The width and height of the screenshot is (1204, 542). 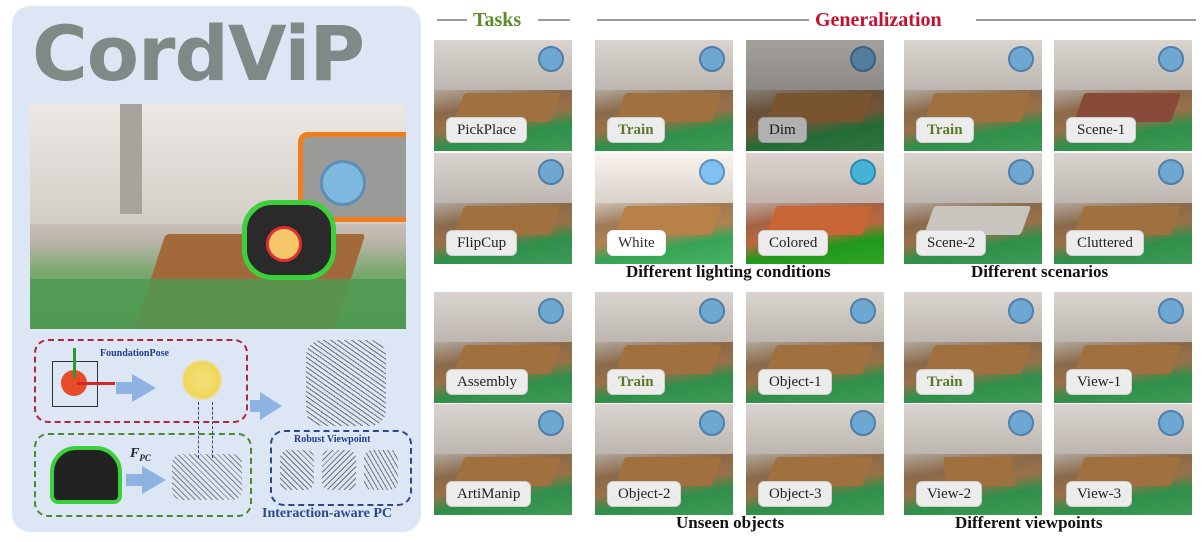 What do you see at coordinates (1123, 95) in the screenshot?
I see `tile-scene-1: Scene-1` at bounding box center [1123, 95].